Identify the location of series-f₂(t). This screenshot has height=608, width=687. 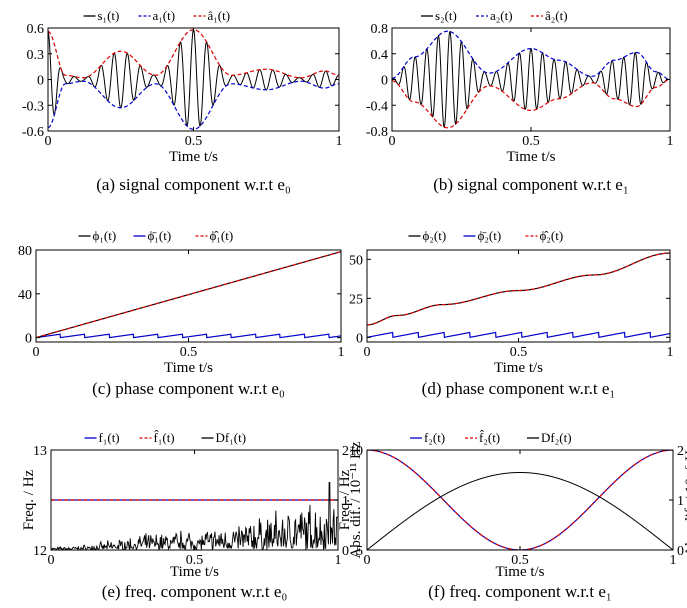
(520, 500).